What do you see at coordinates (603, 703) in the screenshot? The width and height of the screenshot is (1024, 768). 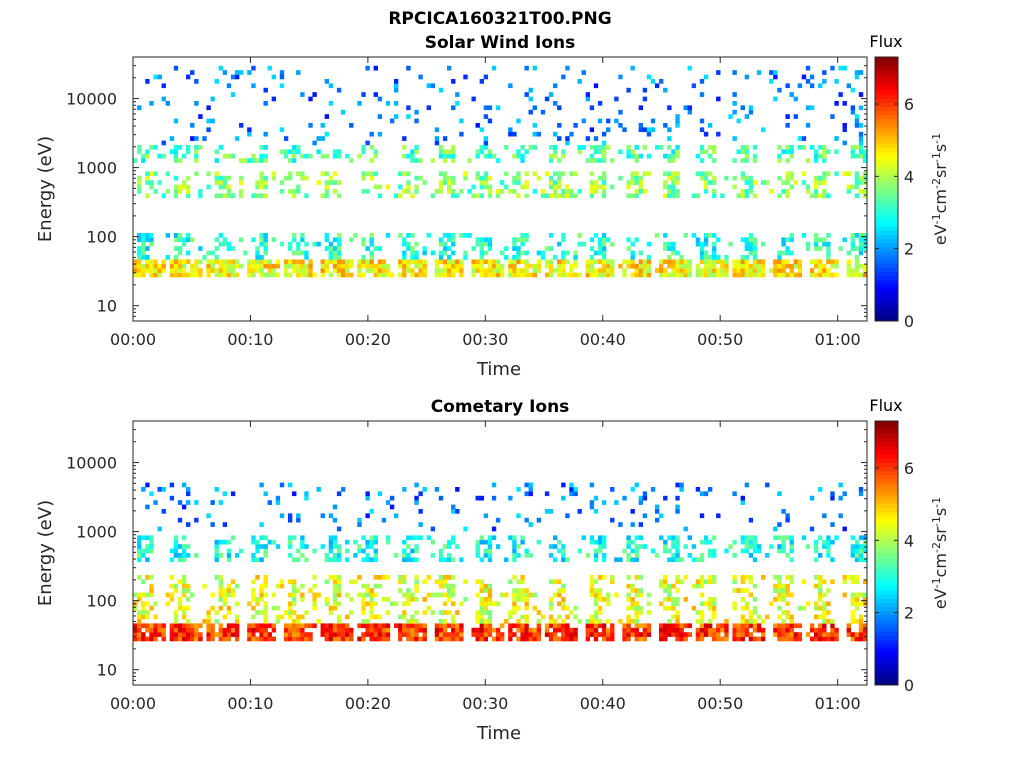 I see `x-tick-label: 00:40` at bounding box center [603, 703].